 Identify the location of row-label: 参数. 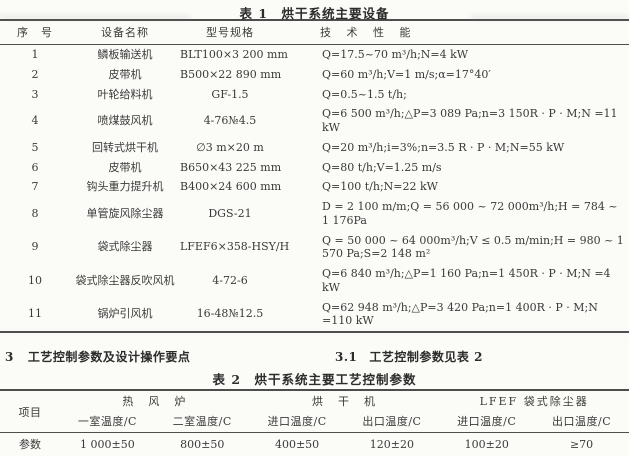
(30, 444).